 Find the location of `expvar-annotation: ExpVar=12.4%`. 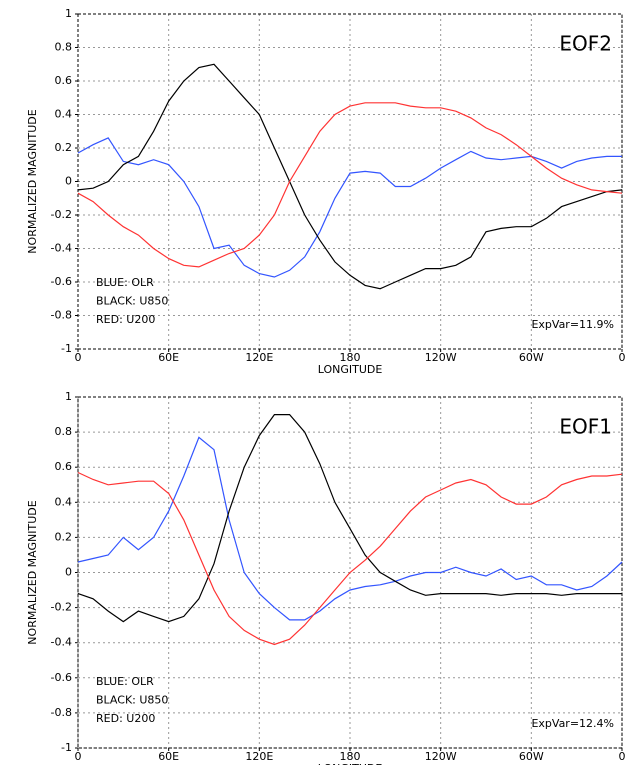

expvar-annotation: ExpVar=12.4% is located at coordinates (572, 723).